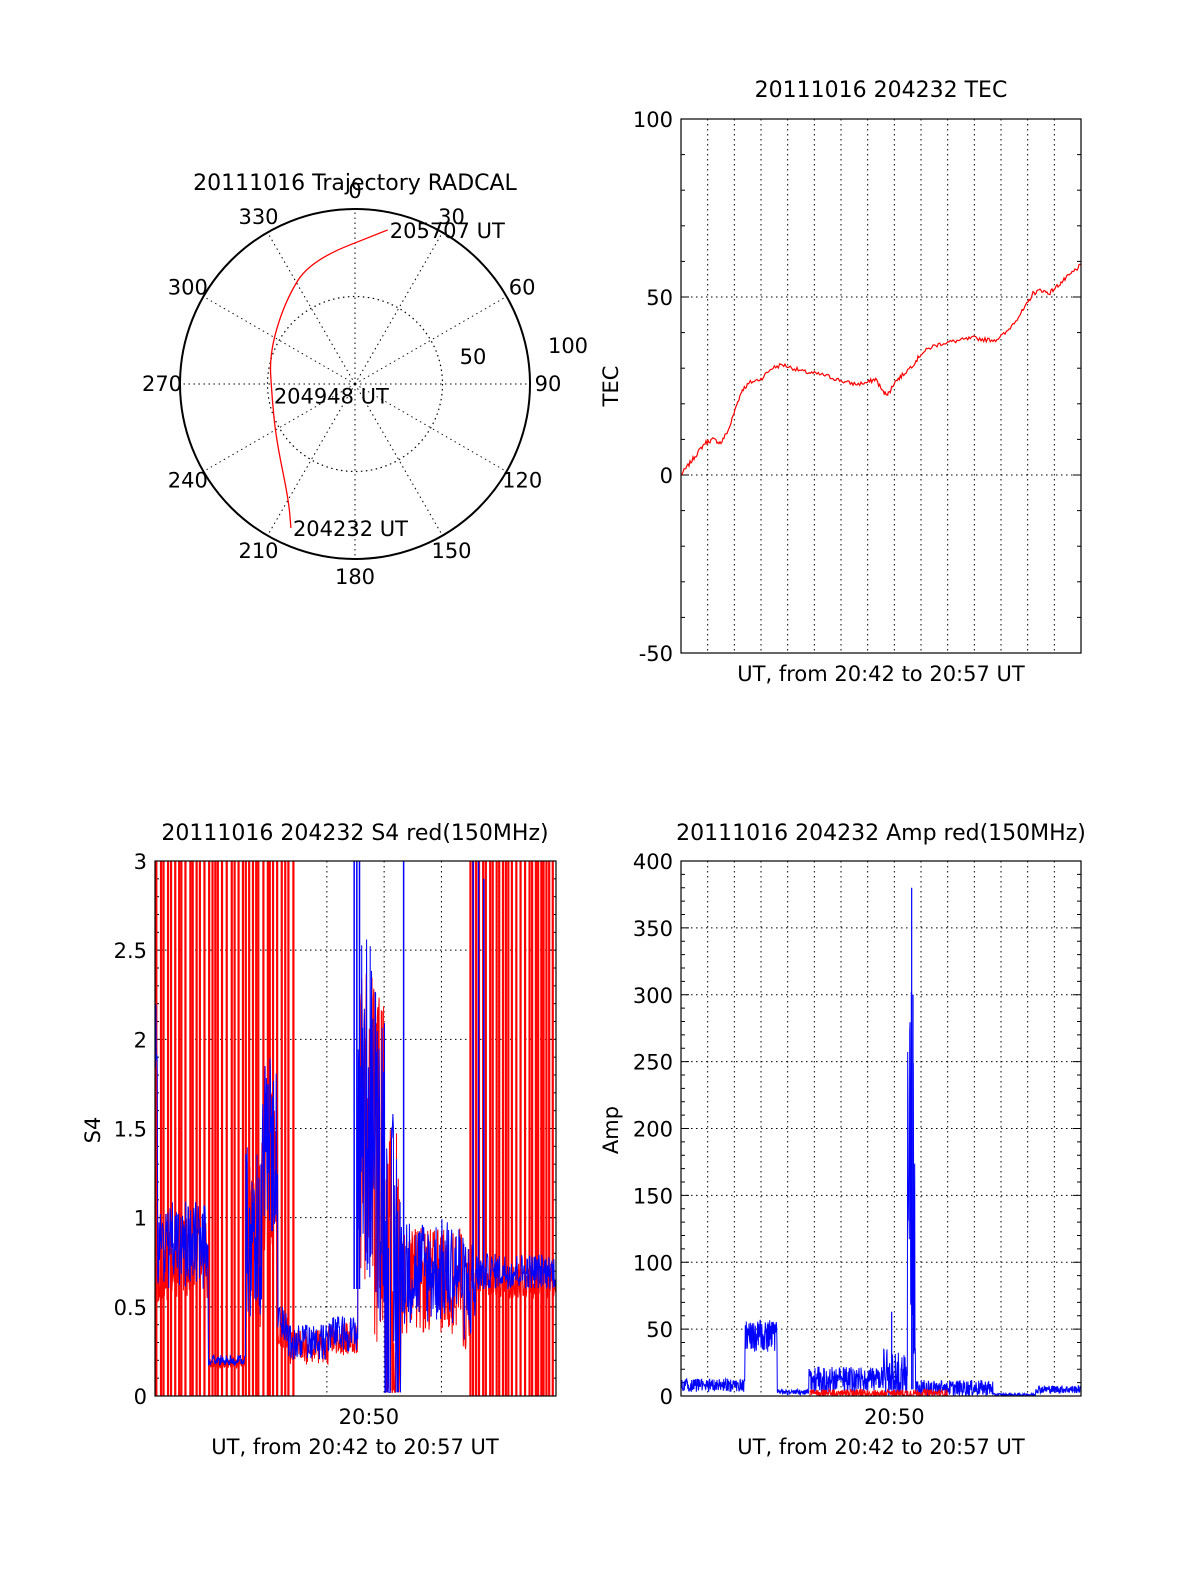 The image size is (1200, 1575). I want to click on tec-xlabel: UT, from 20:42 to 20:57 UT, so click(881, 674).